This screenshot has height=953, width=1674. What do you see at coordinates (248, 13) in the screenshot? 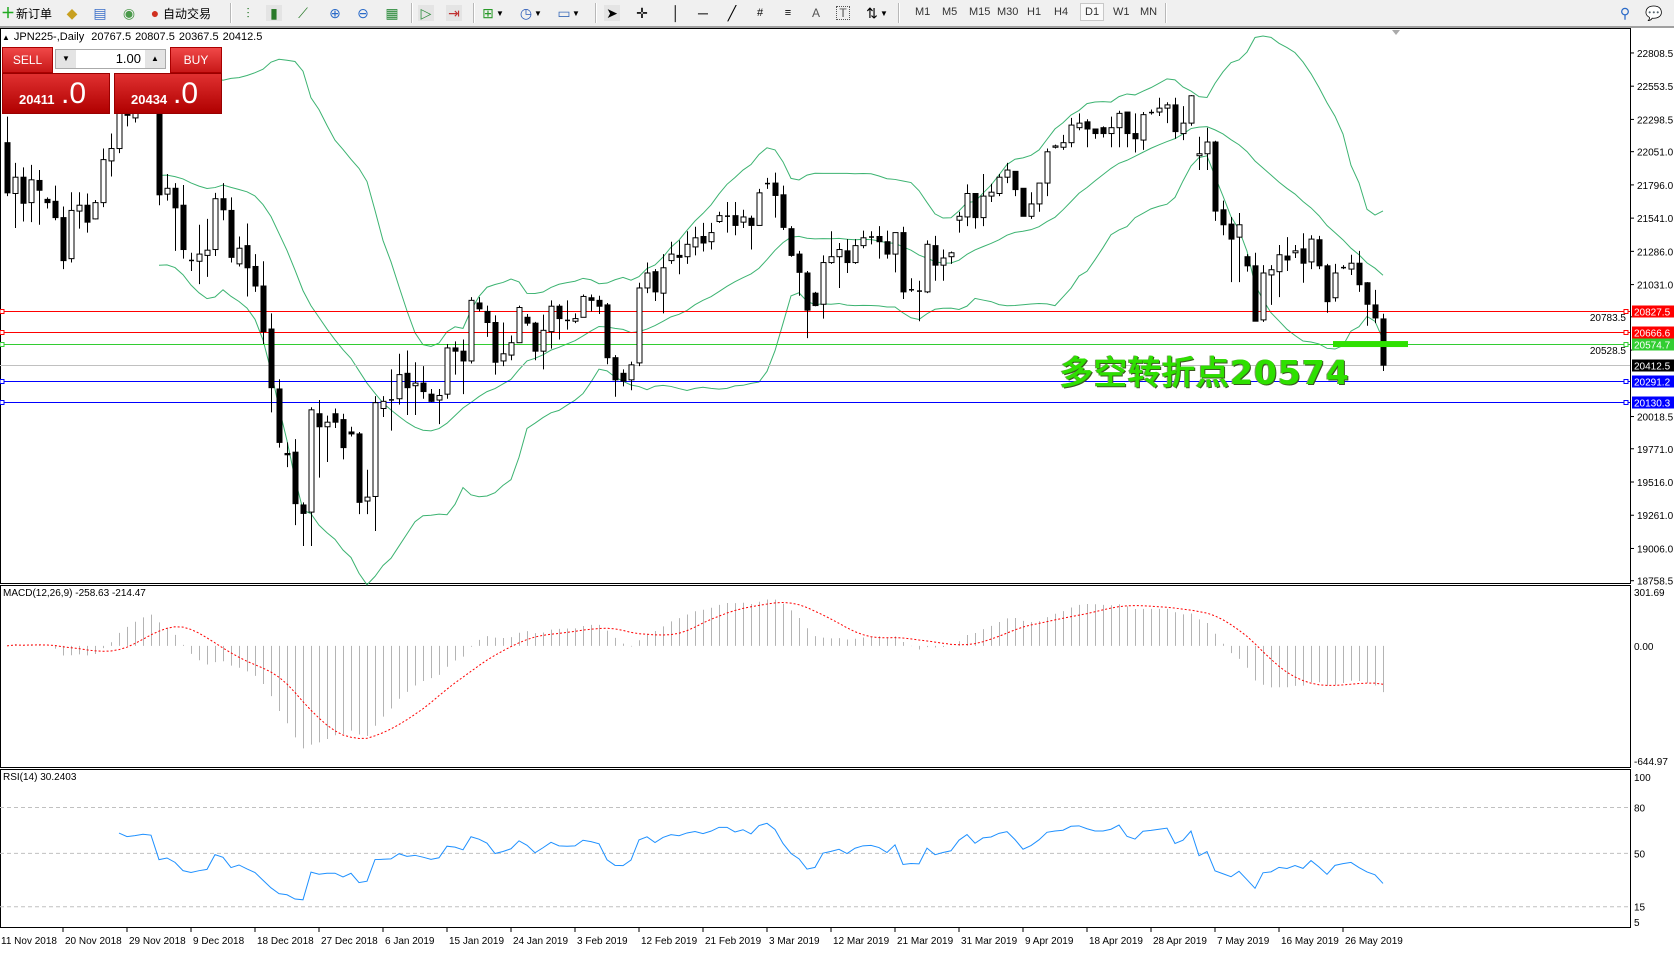
I see `bar-chart-button: ⫶` at bounding box center [248, 13].